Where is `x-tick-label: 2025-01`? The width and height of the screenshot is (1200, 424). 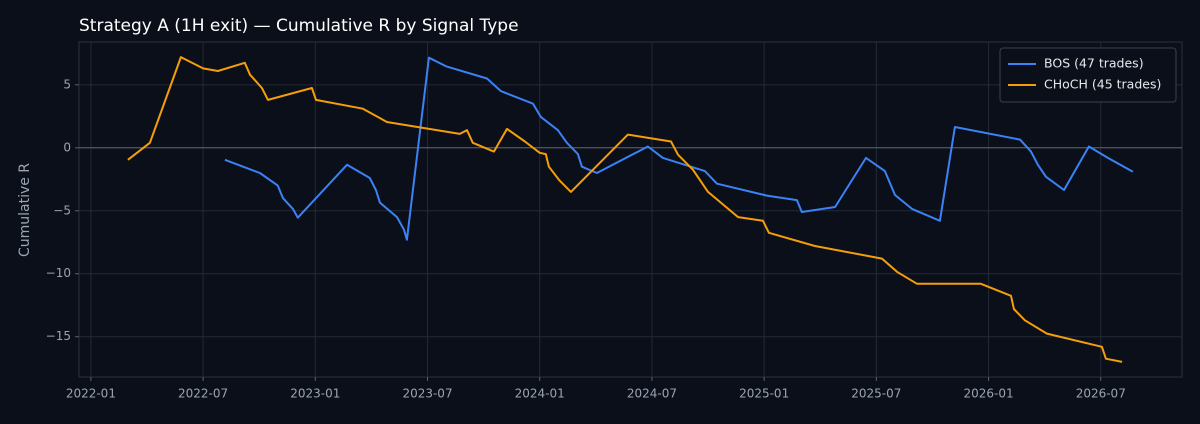 x-tick-label: 2025-01 is located at coordinates (764, 394).